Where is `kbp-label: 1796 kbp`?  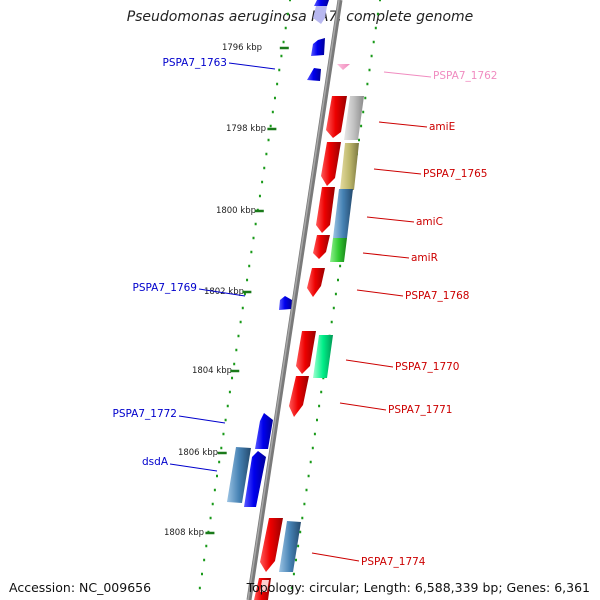
kbp-label: 1796 kbp is located at coordinates (242, 48).